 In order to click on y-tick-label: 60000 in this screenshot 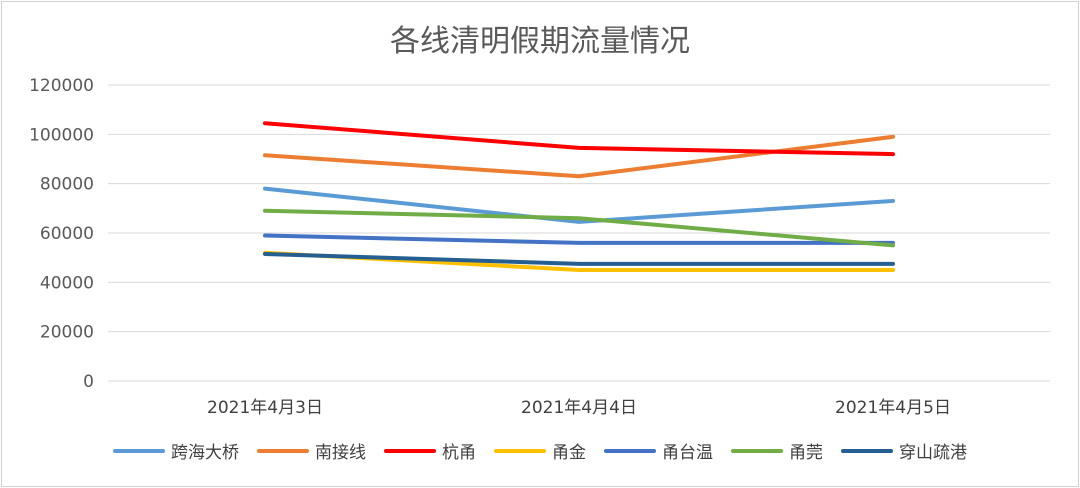, I will do `click(67, 234)`.